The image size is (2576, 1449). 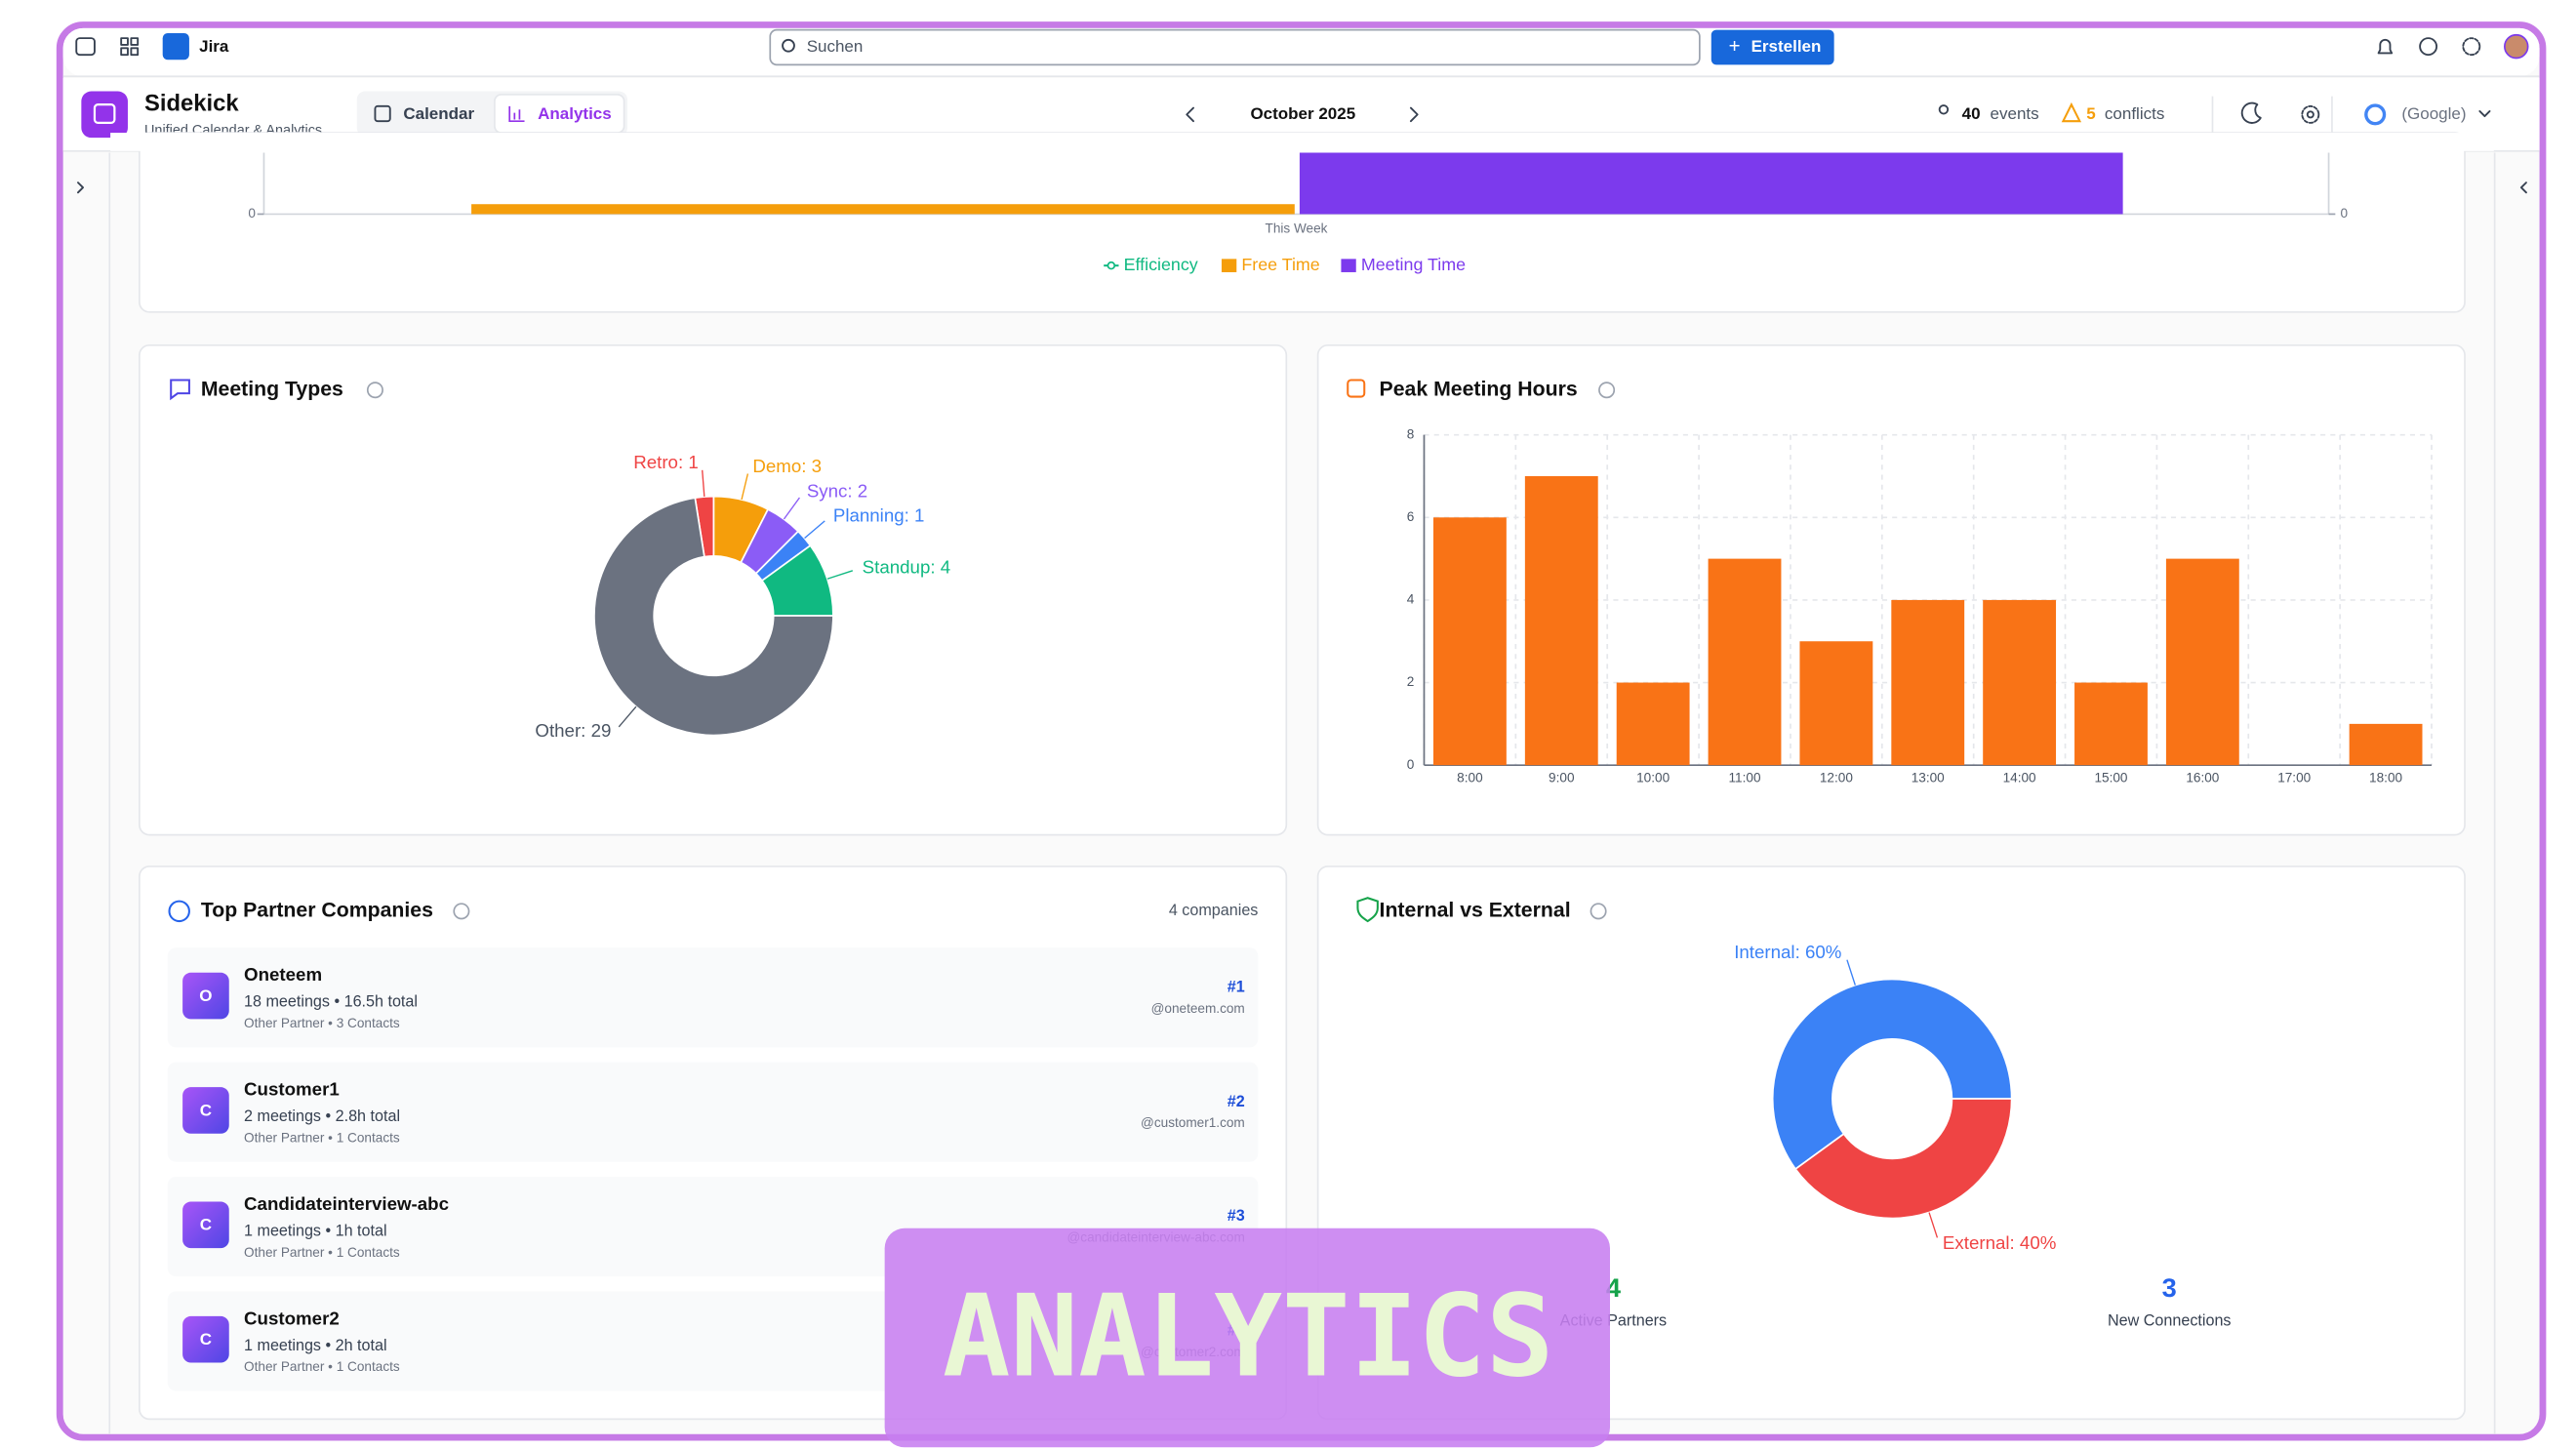 What do you see at coordinates (573, 730) in the screenshot?
I see `slice-label: Other: 29` at bounding box center [573, 730].